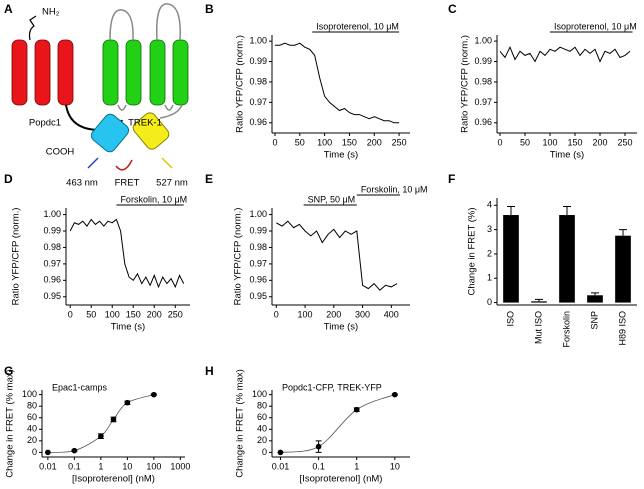 The height and width of the screenshot is (489, 644). I want to click on trek-label: TREK-1, so click(145, 123).